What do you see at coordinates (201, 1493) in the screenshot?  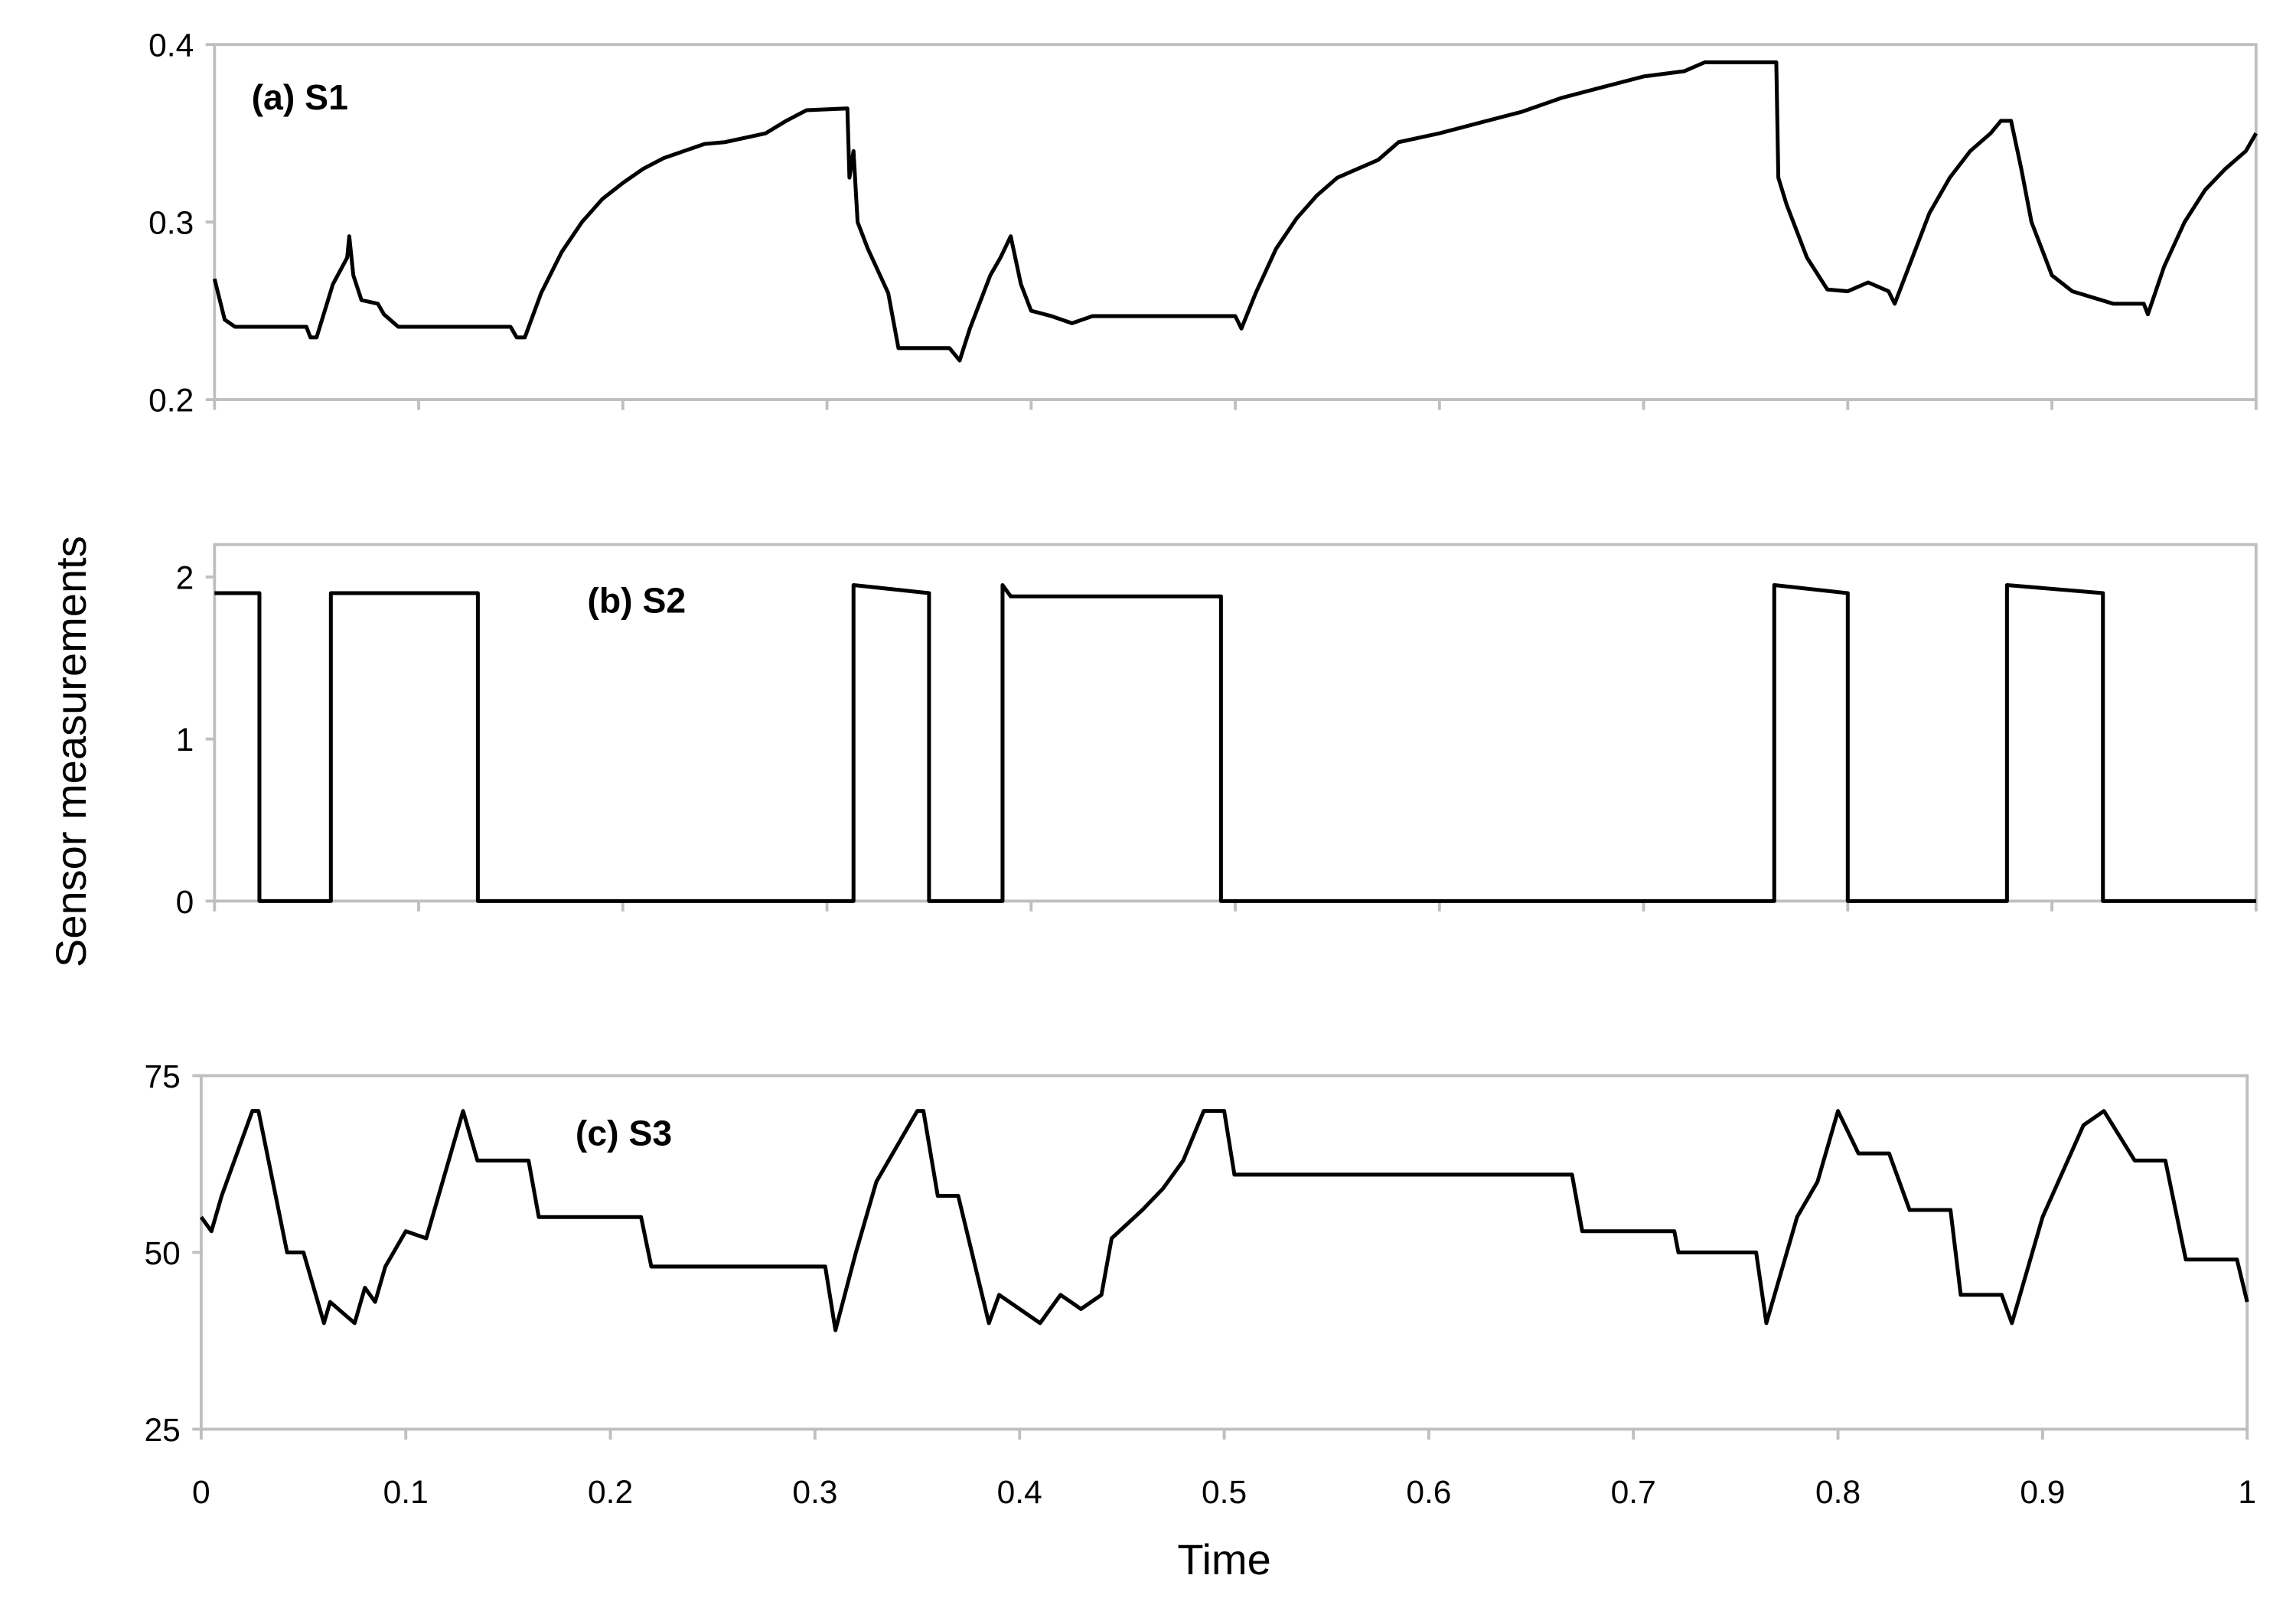 I see `x-tick-label: 0` at bounding box center [201, 1493].